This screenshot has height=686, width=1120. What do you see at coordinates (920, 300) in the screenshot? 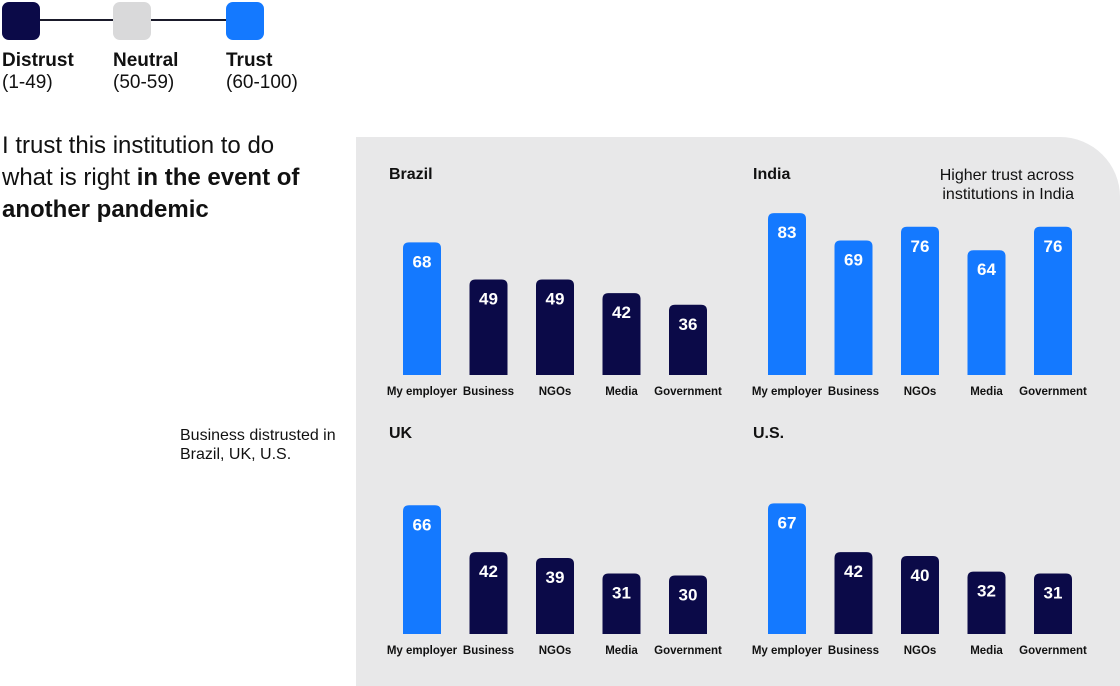
I see `bar-india-ngos` at bounding box center [920, 300].